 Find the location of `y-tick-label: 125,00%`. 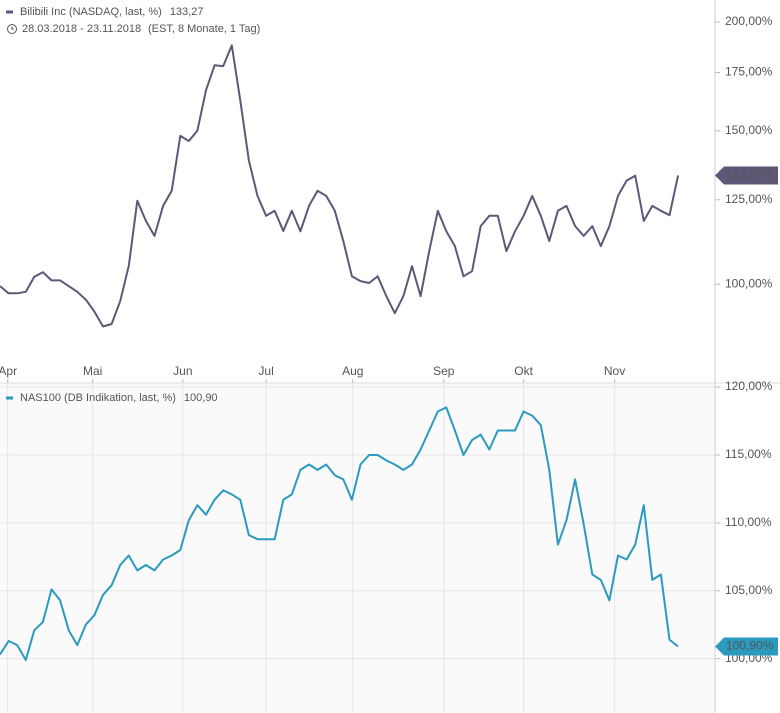

y-tick-label: 125,00% is located at coordinates (749, 199).